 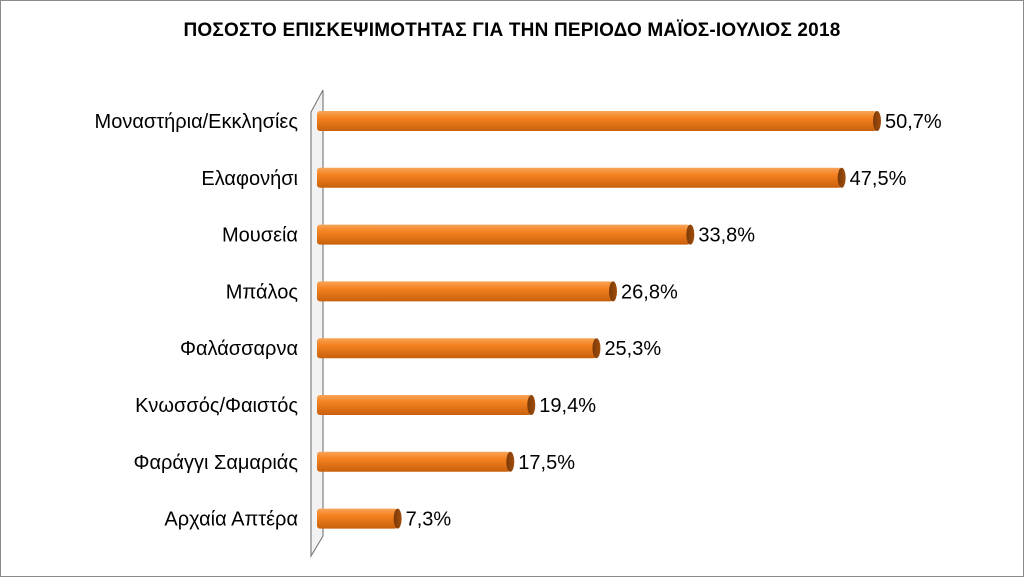 I want to click on value-label: 47,5%, so click(x=878, y=179).